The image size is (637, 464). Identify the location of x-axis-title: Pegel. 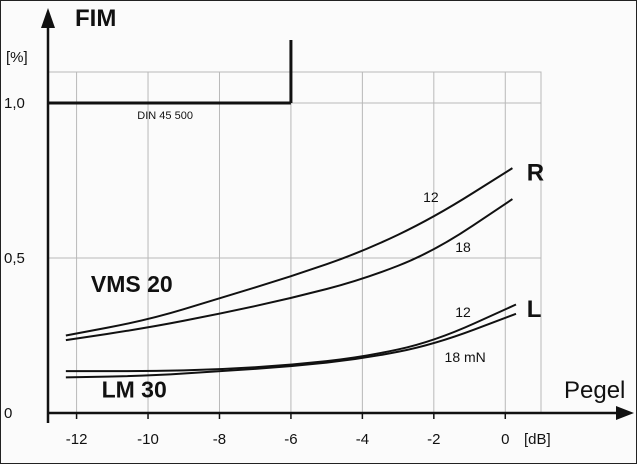
(594, 390).